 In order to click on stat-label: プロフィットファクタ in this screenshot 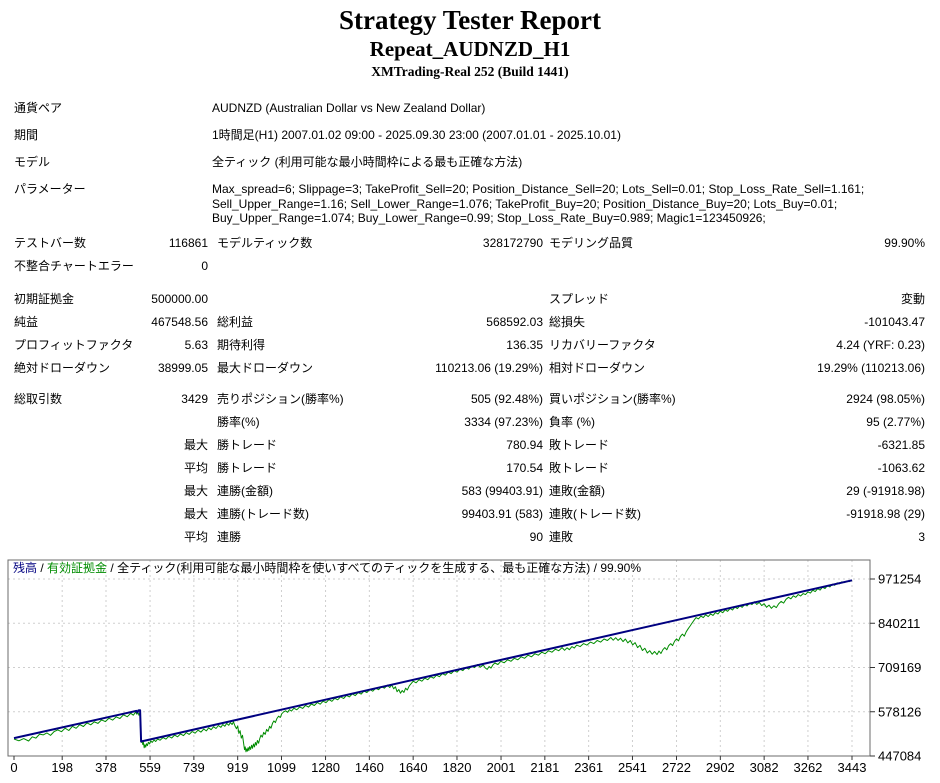, I will do `click(74, 345)`.